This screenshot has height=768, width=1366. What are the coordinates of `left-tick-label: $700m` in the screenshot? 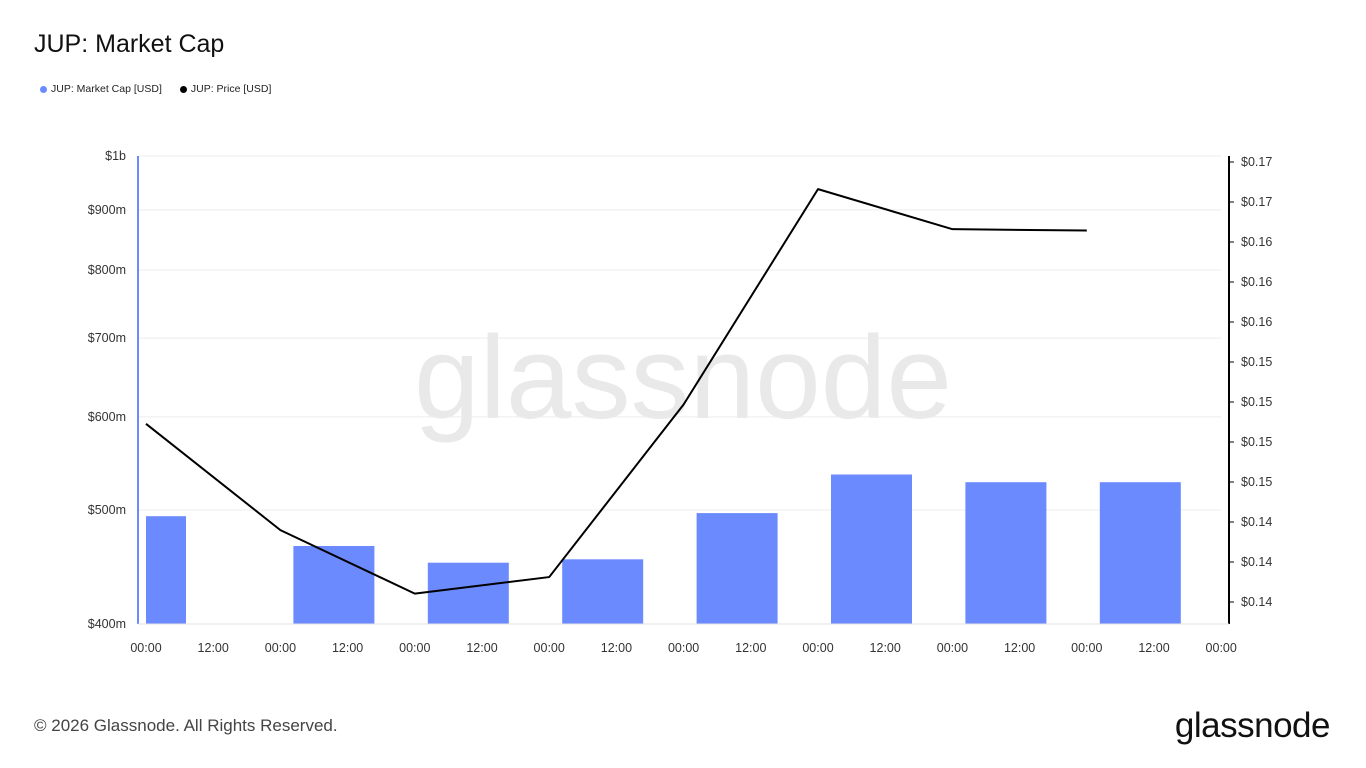 It's located at (107, 338).